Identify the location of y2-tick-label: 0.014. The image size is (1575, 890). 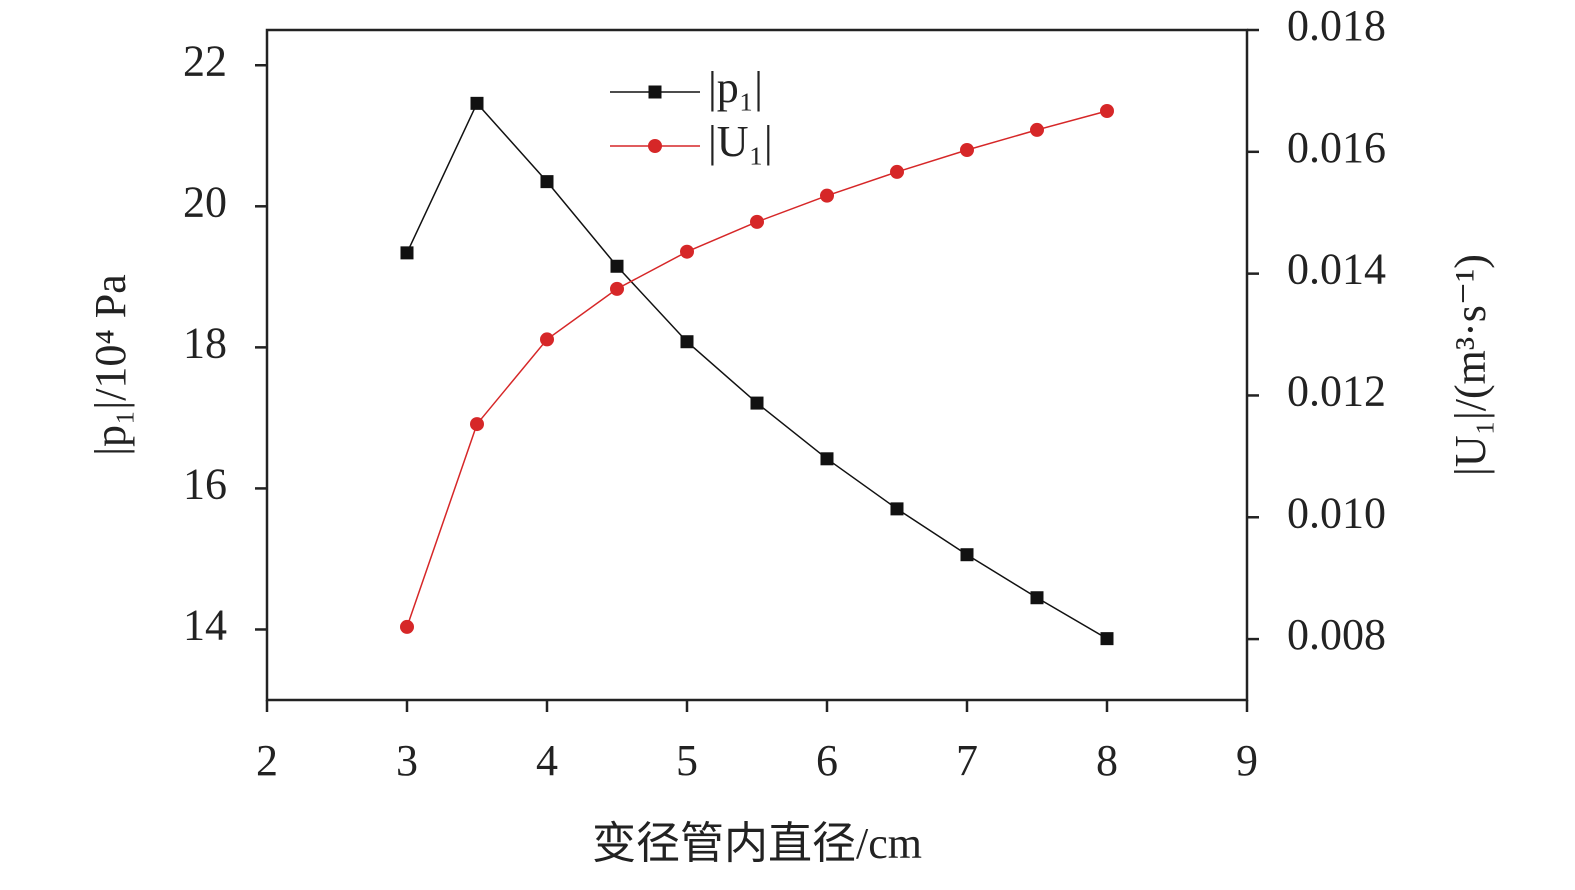
(1336, 269).